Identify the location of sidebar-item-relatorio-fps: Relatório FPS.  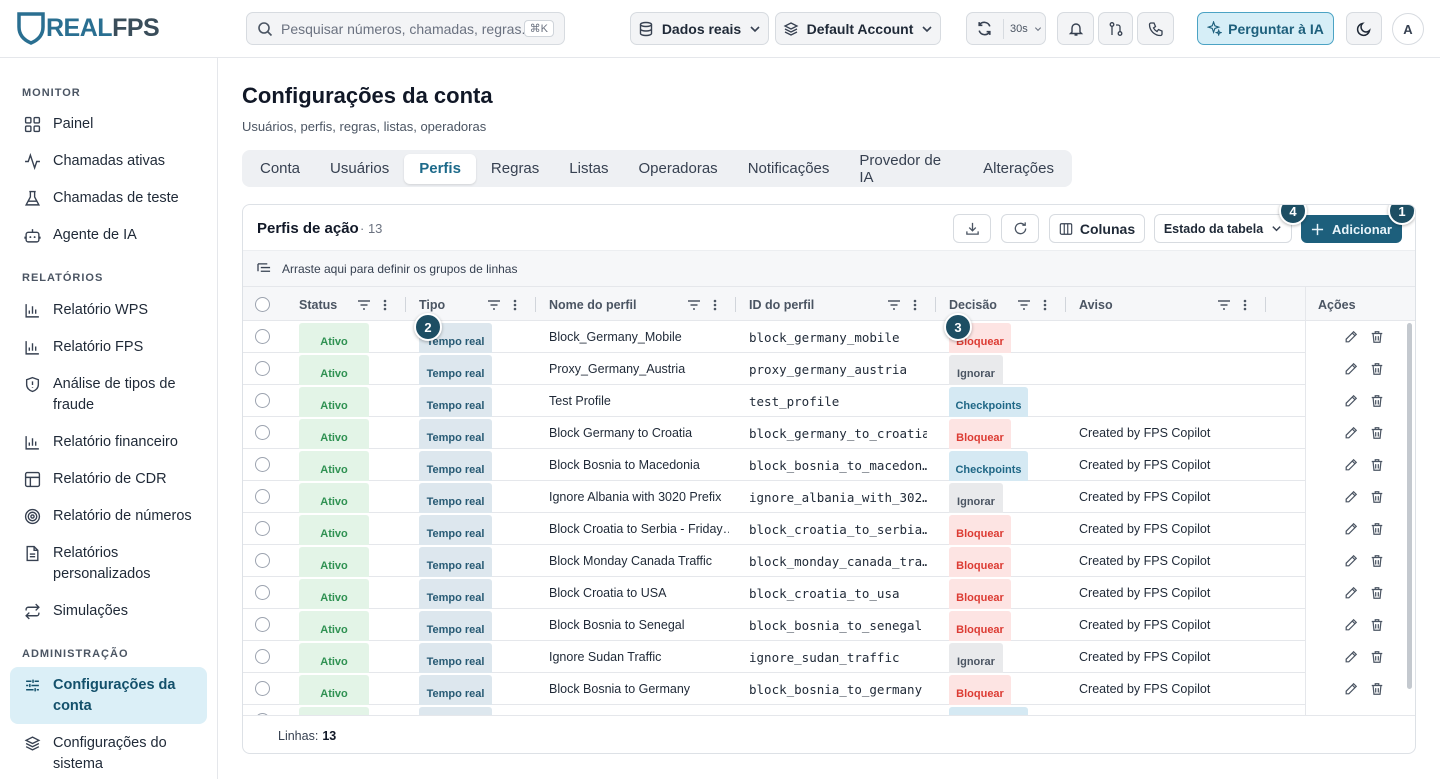
(108, 347).